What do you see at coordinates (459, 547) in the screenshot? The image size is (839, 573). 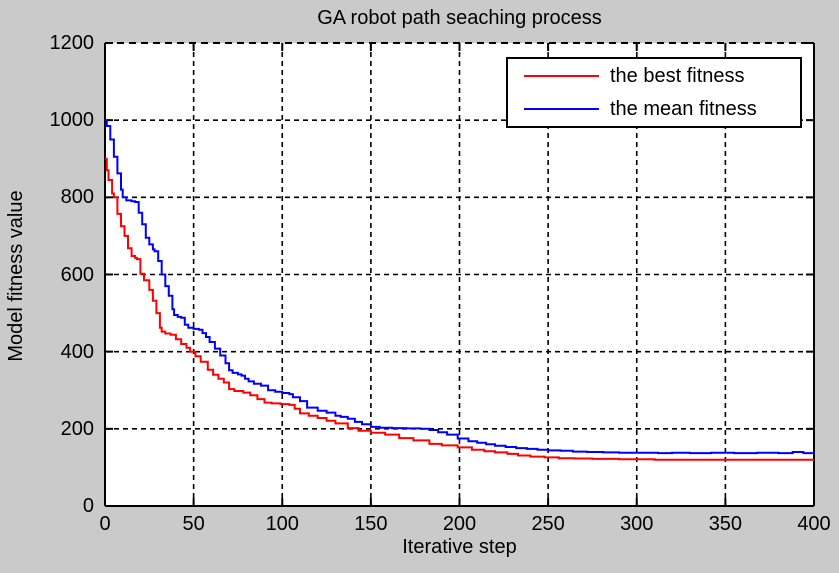 I see `x-axis-label: Iterative step` at bounding box center [459, 547].